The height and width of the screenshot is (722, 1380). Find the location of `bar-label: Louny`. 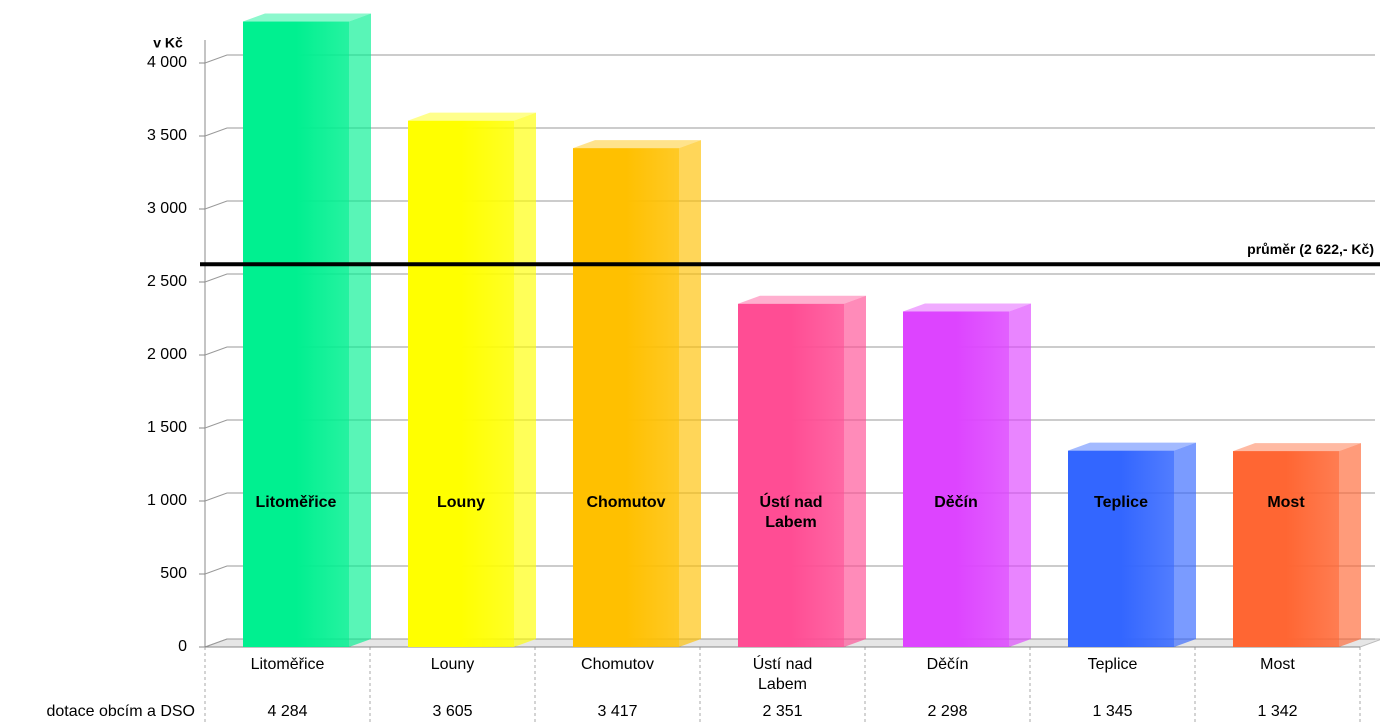

bar-label: Louny is located at coordinates (461, 502).